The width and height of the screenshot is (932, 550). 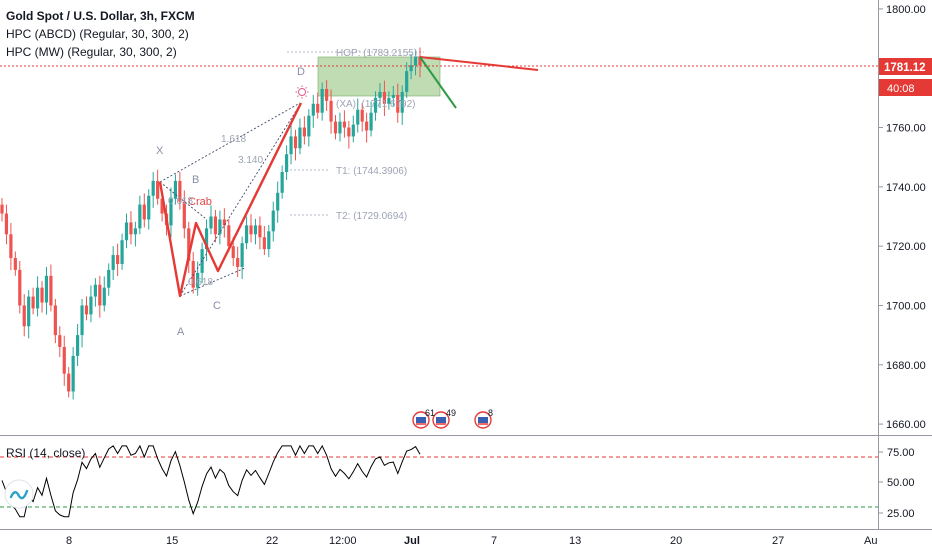 What do you see at coordinates (250, 160) in the screenshot?
I see `ratio-bd: 3.140` at bounding box center [250, 160].